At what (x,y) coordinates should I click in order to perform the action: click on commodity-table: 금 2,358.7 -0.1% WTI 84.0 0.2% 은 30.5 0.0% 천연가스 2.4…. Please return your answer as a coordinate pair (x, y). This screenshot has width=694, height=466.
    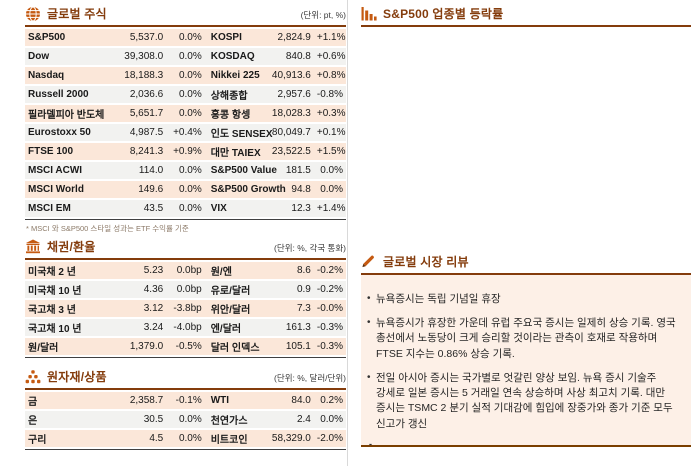
    Looking at the image, I should click on (185, 420).